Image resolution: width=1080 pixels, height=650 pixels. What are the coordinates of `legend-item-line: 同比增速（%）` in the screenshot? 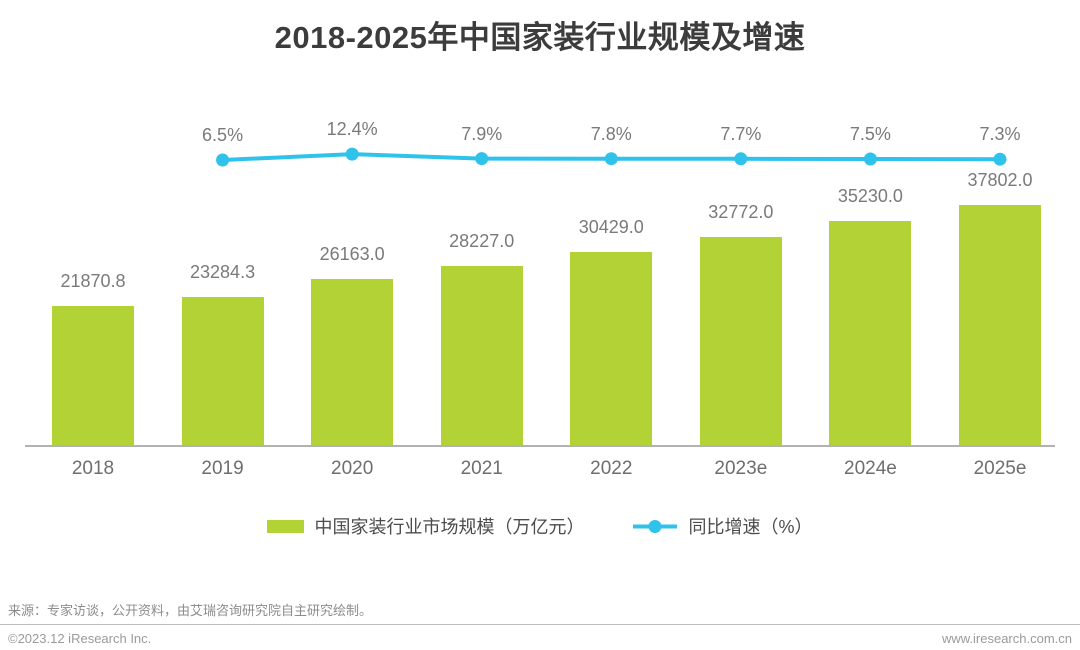 It's located at (722, 526).